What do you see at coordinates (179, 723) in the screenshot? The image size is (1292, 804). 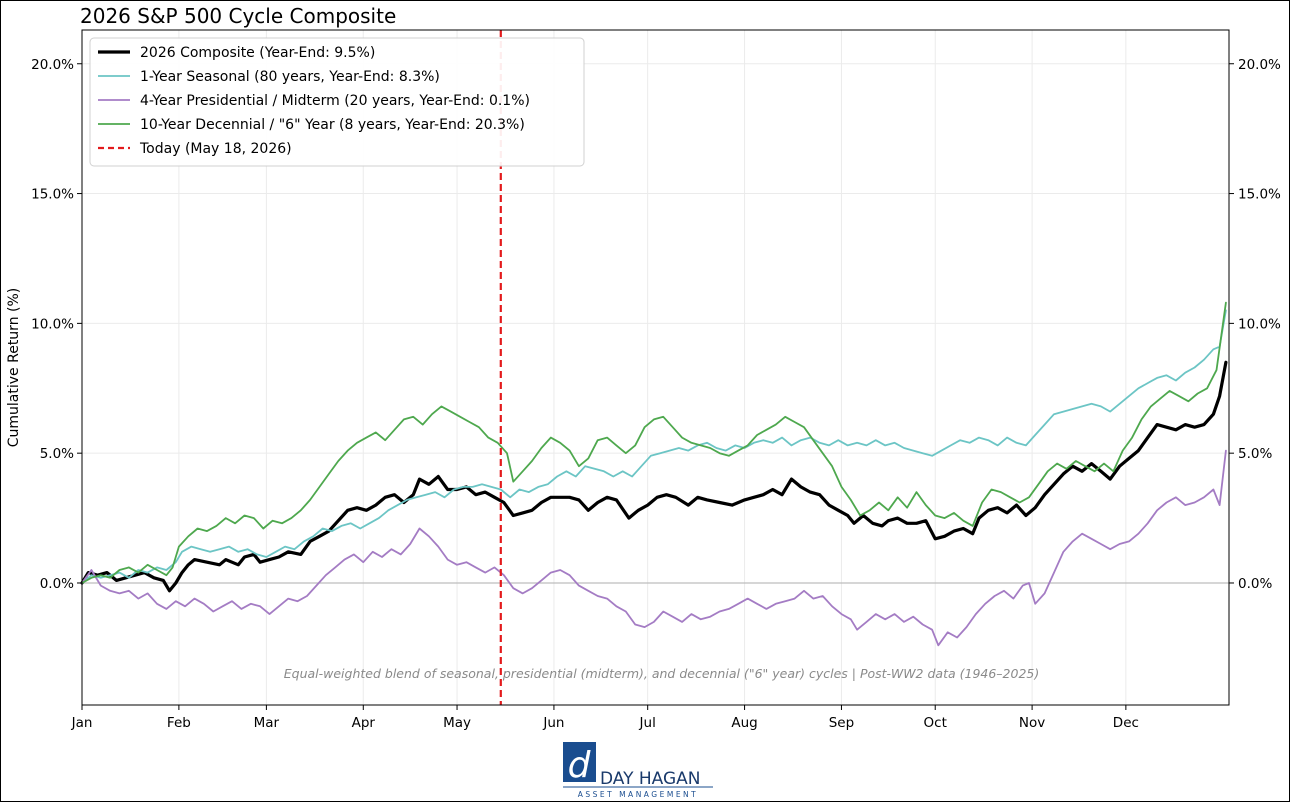 I see `x-tick-label: Feb` at bounding box center [179, 723].